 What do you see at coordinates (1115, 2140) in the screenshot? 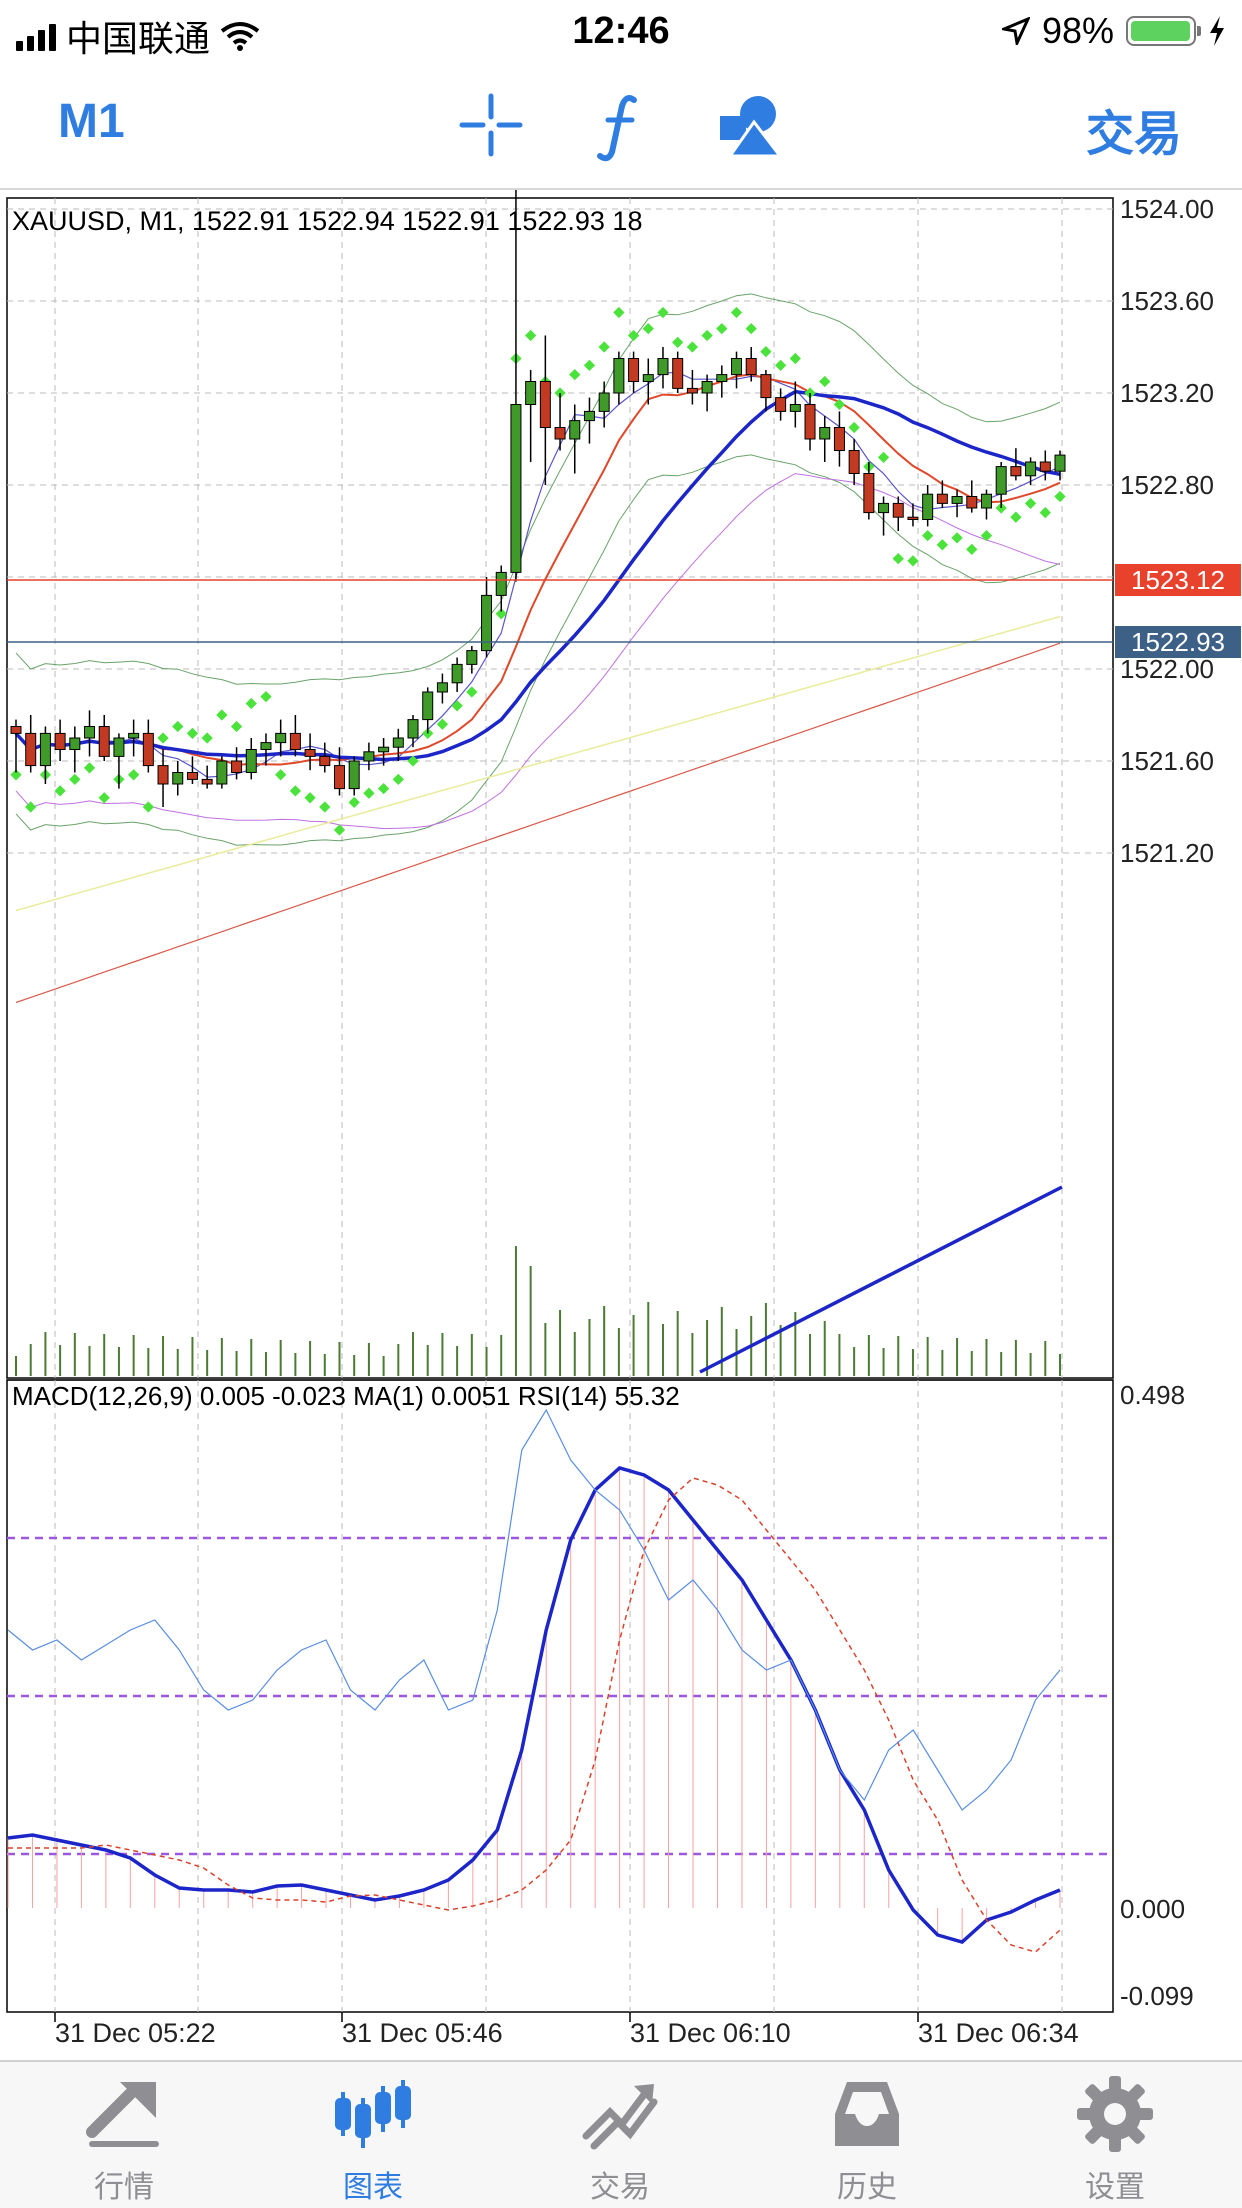
I see `tab-settings: 设置` at bounding box center [1115, 2140].